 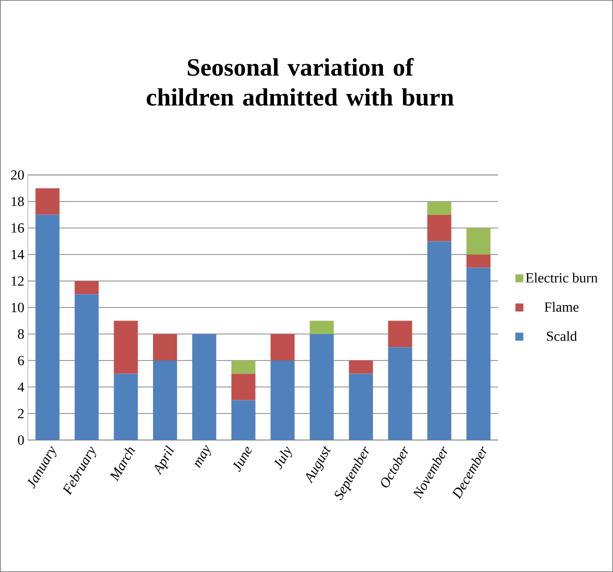 What do you see at coordinates (202, 456) in the screenshot?
I see `x-tick-label: may` at bounding box center [202, 456].